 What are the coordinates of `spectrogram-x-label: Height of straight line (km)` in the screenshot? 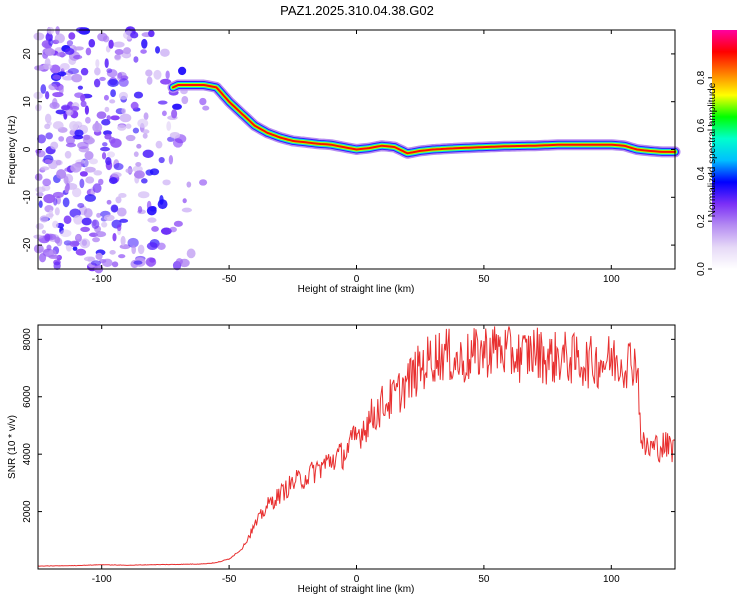 It's located at (356, 289).